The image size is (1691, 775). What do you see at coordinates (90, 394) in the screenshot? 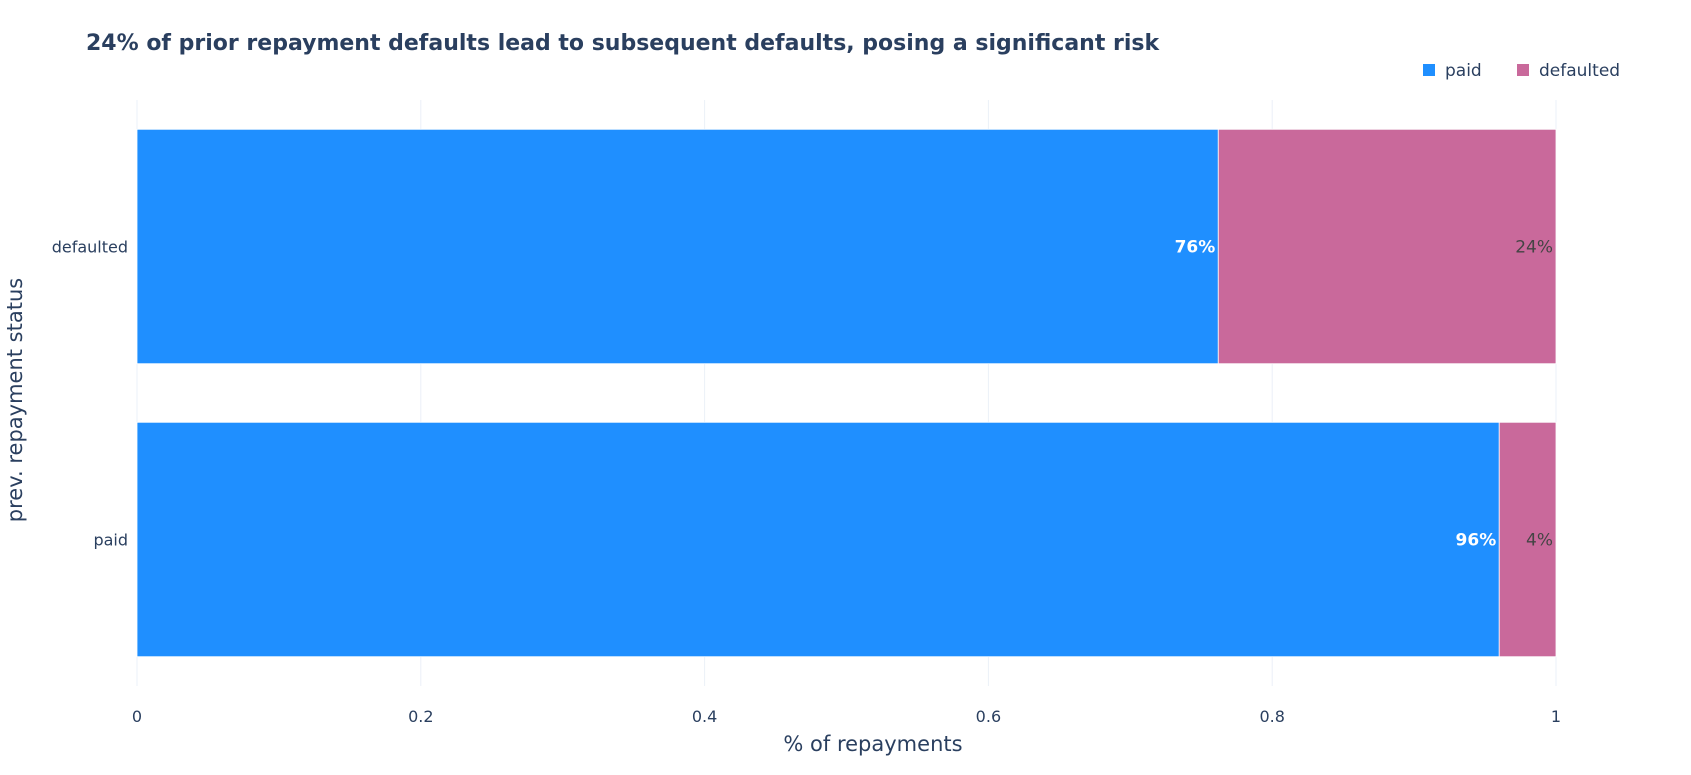
I see `y-axis-ticks: defaulted paid` at bounding box center [90, 394].